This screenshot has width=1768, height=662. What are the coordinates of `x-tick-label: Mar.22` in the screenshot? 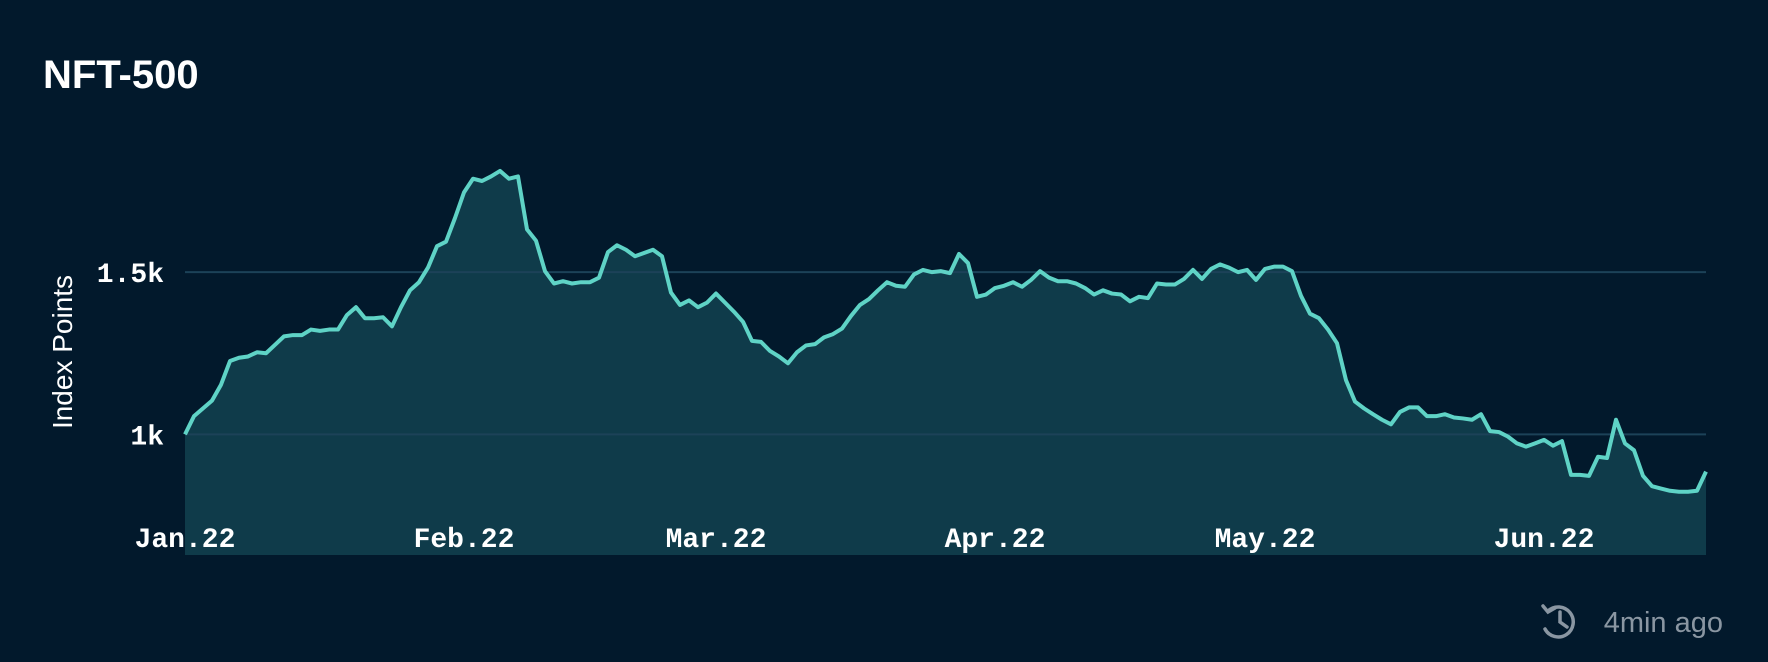 It's located at (716, 540).